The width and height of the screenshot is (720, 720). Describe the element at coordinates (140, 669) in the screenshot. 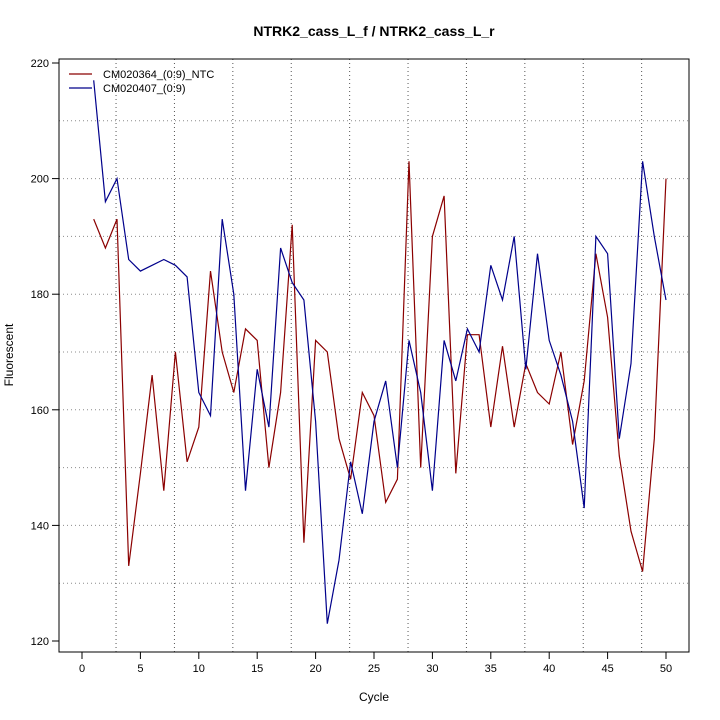

I see `x-tick-label: 5` at that location.